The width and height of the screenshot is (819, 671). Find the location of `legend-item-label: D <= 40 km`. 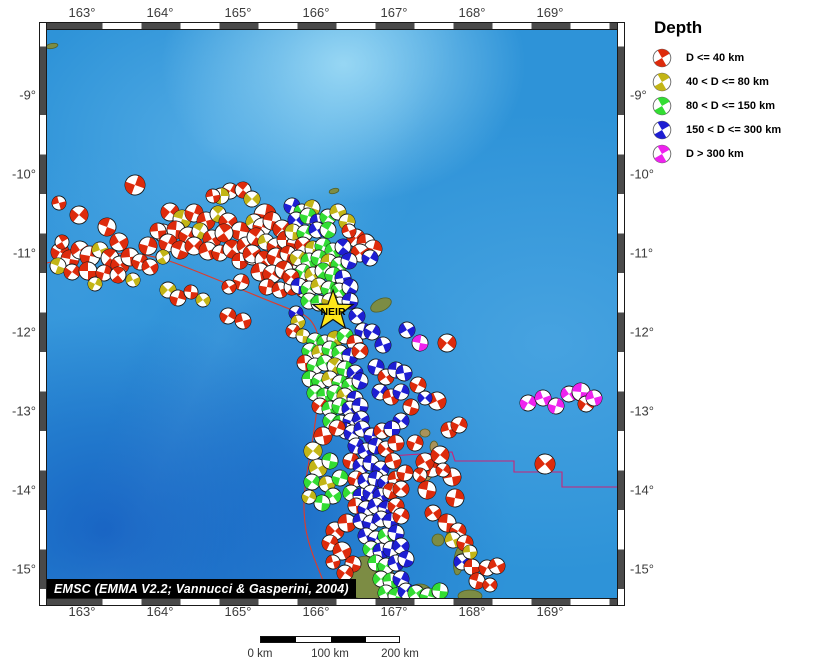

legend-item-label: D <= 40 km is located at coordinates (715, 57).